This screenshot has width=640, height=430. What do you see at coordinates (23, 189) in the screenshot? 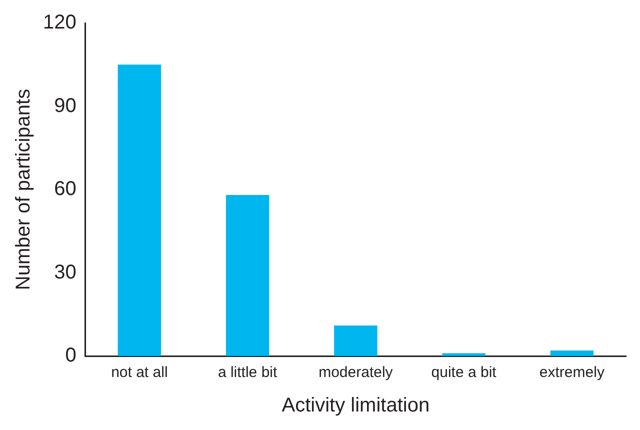
I see `y-axis-title: Number of participants` at bounding box center [23, 189].